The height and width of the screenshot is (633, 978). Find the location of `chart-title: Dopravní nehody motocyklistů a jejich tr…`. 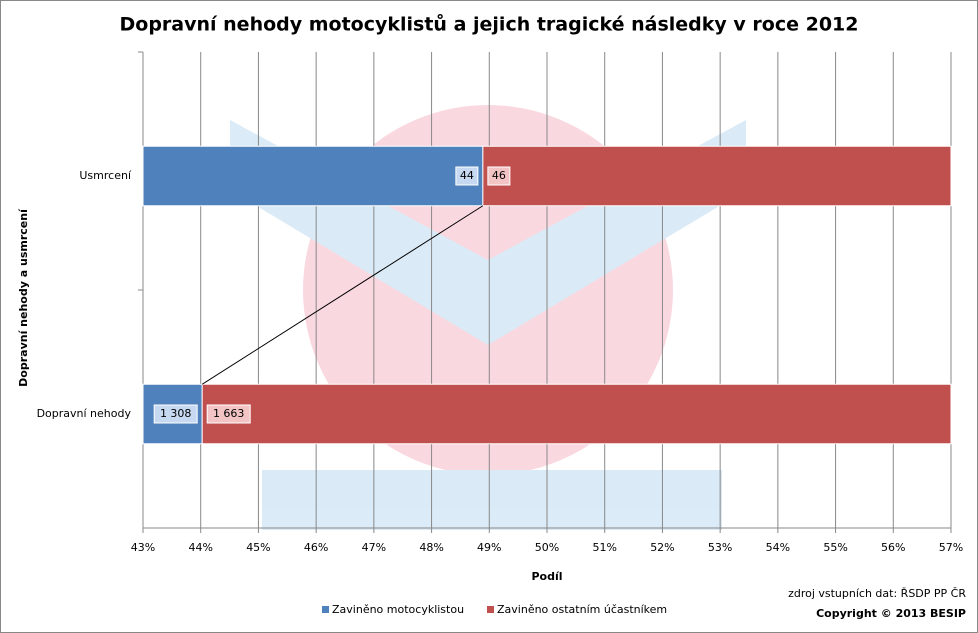

chart-title: Dopravní nehody motocyklistů a jejich tr… is located at coordinates (489, 24).